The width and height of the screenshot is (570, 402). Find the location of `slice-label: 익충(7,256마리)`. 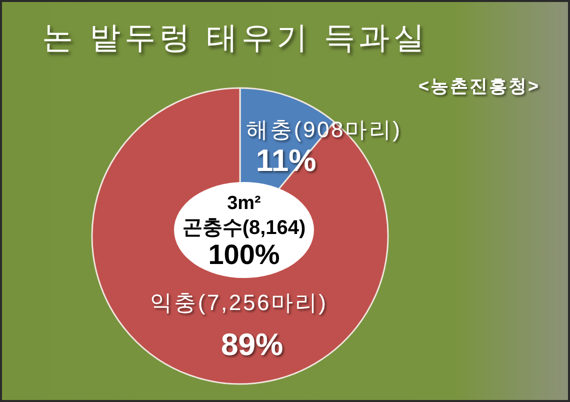

slice-label: 익충(7,256마리) is located at coordinates (239, 302).